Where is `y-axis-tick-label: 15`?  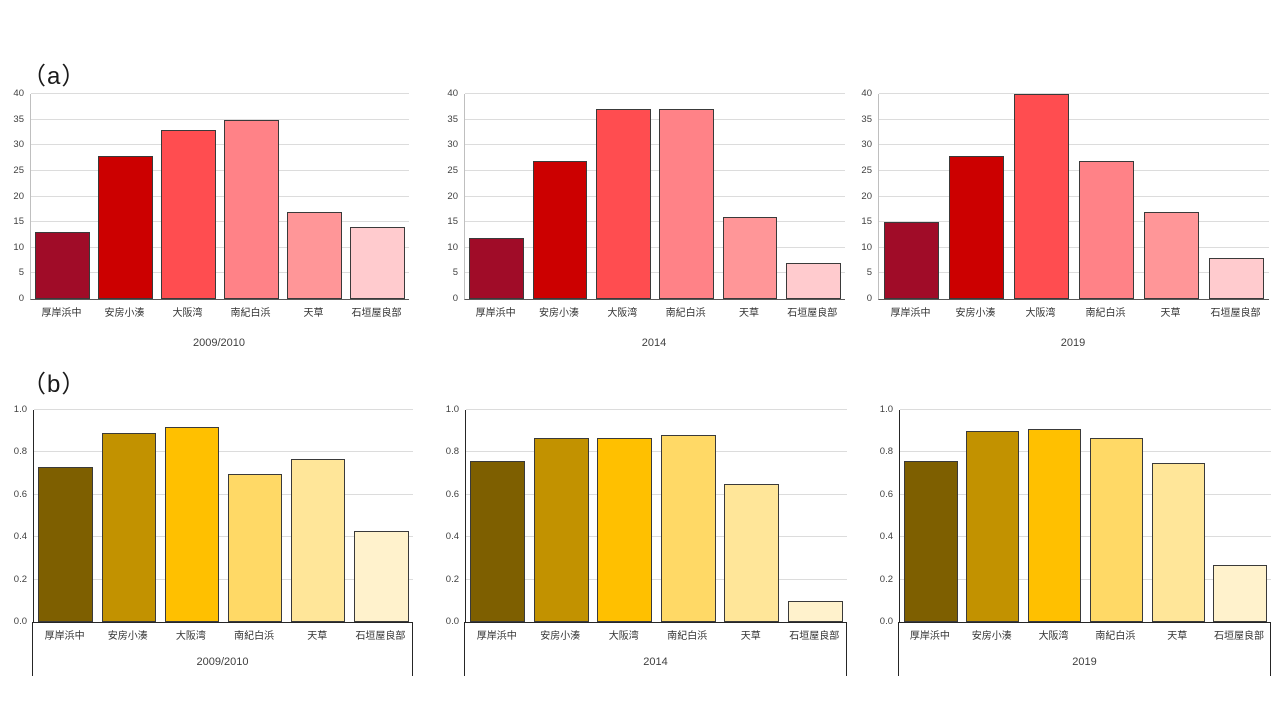
y-axis-tick-label: 15 is located at coordinates (18, 222).